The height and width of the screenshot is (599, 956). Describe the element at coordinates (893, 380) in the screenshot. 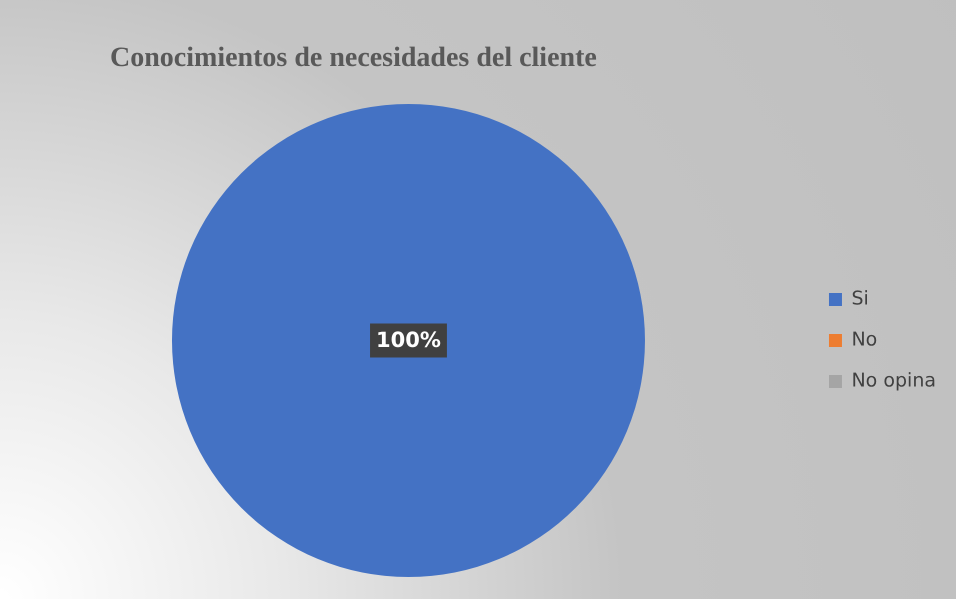

I see `legend-label: No opina` at that location.